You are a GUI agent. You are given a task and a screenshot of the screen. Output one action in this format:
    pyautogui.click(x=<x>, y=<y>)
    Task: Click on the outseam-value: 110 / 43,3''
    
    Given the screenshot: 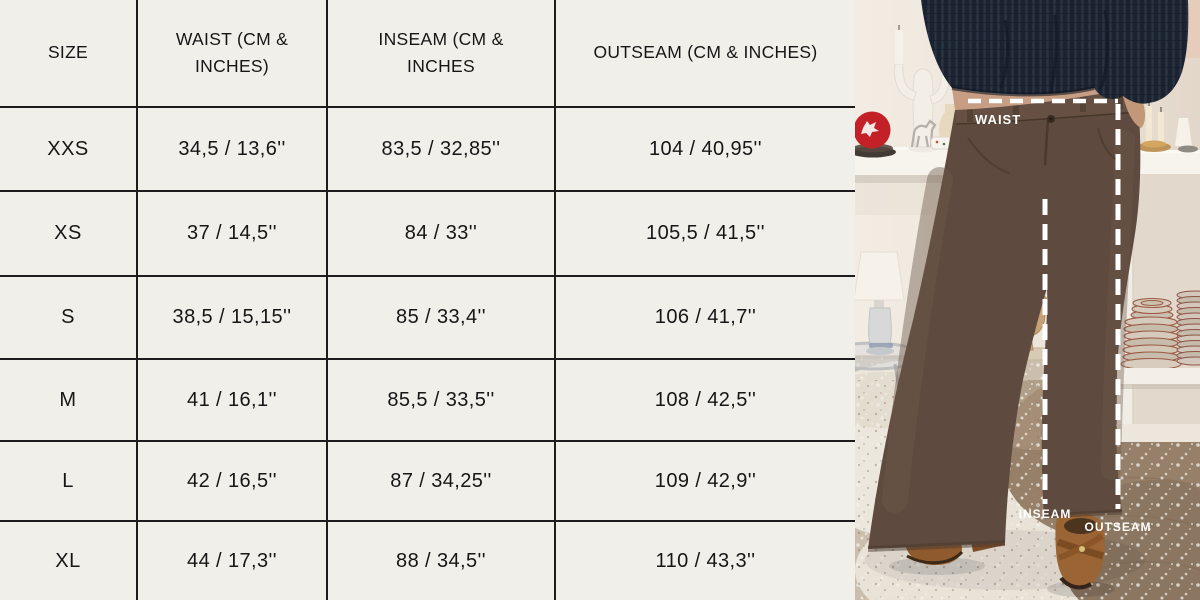 What is the action you would take?
    pyautogui.click(x=705, y=560)
    